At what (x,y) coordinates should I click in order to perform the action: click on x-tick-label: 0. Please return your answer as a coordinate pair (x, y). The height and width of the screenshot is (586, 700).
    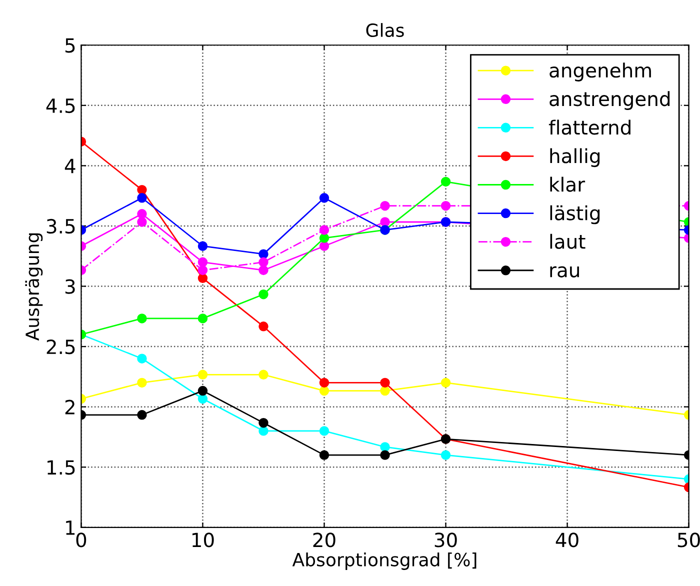
    Looking at the image, I should click on (81, 540).